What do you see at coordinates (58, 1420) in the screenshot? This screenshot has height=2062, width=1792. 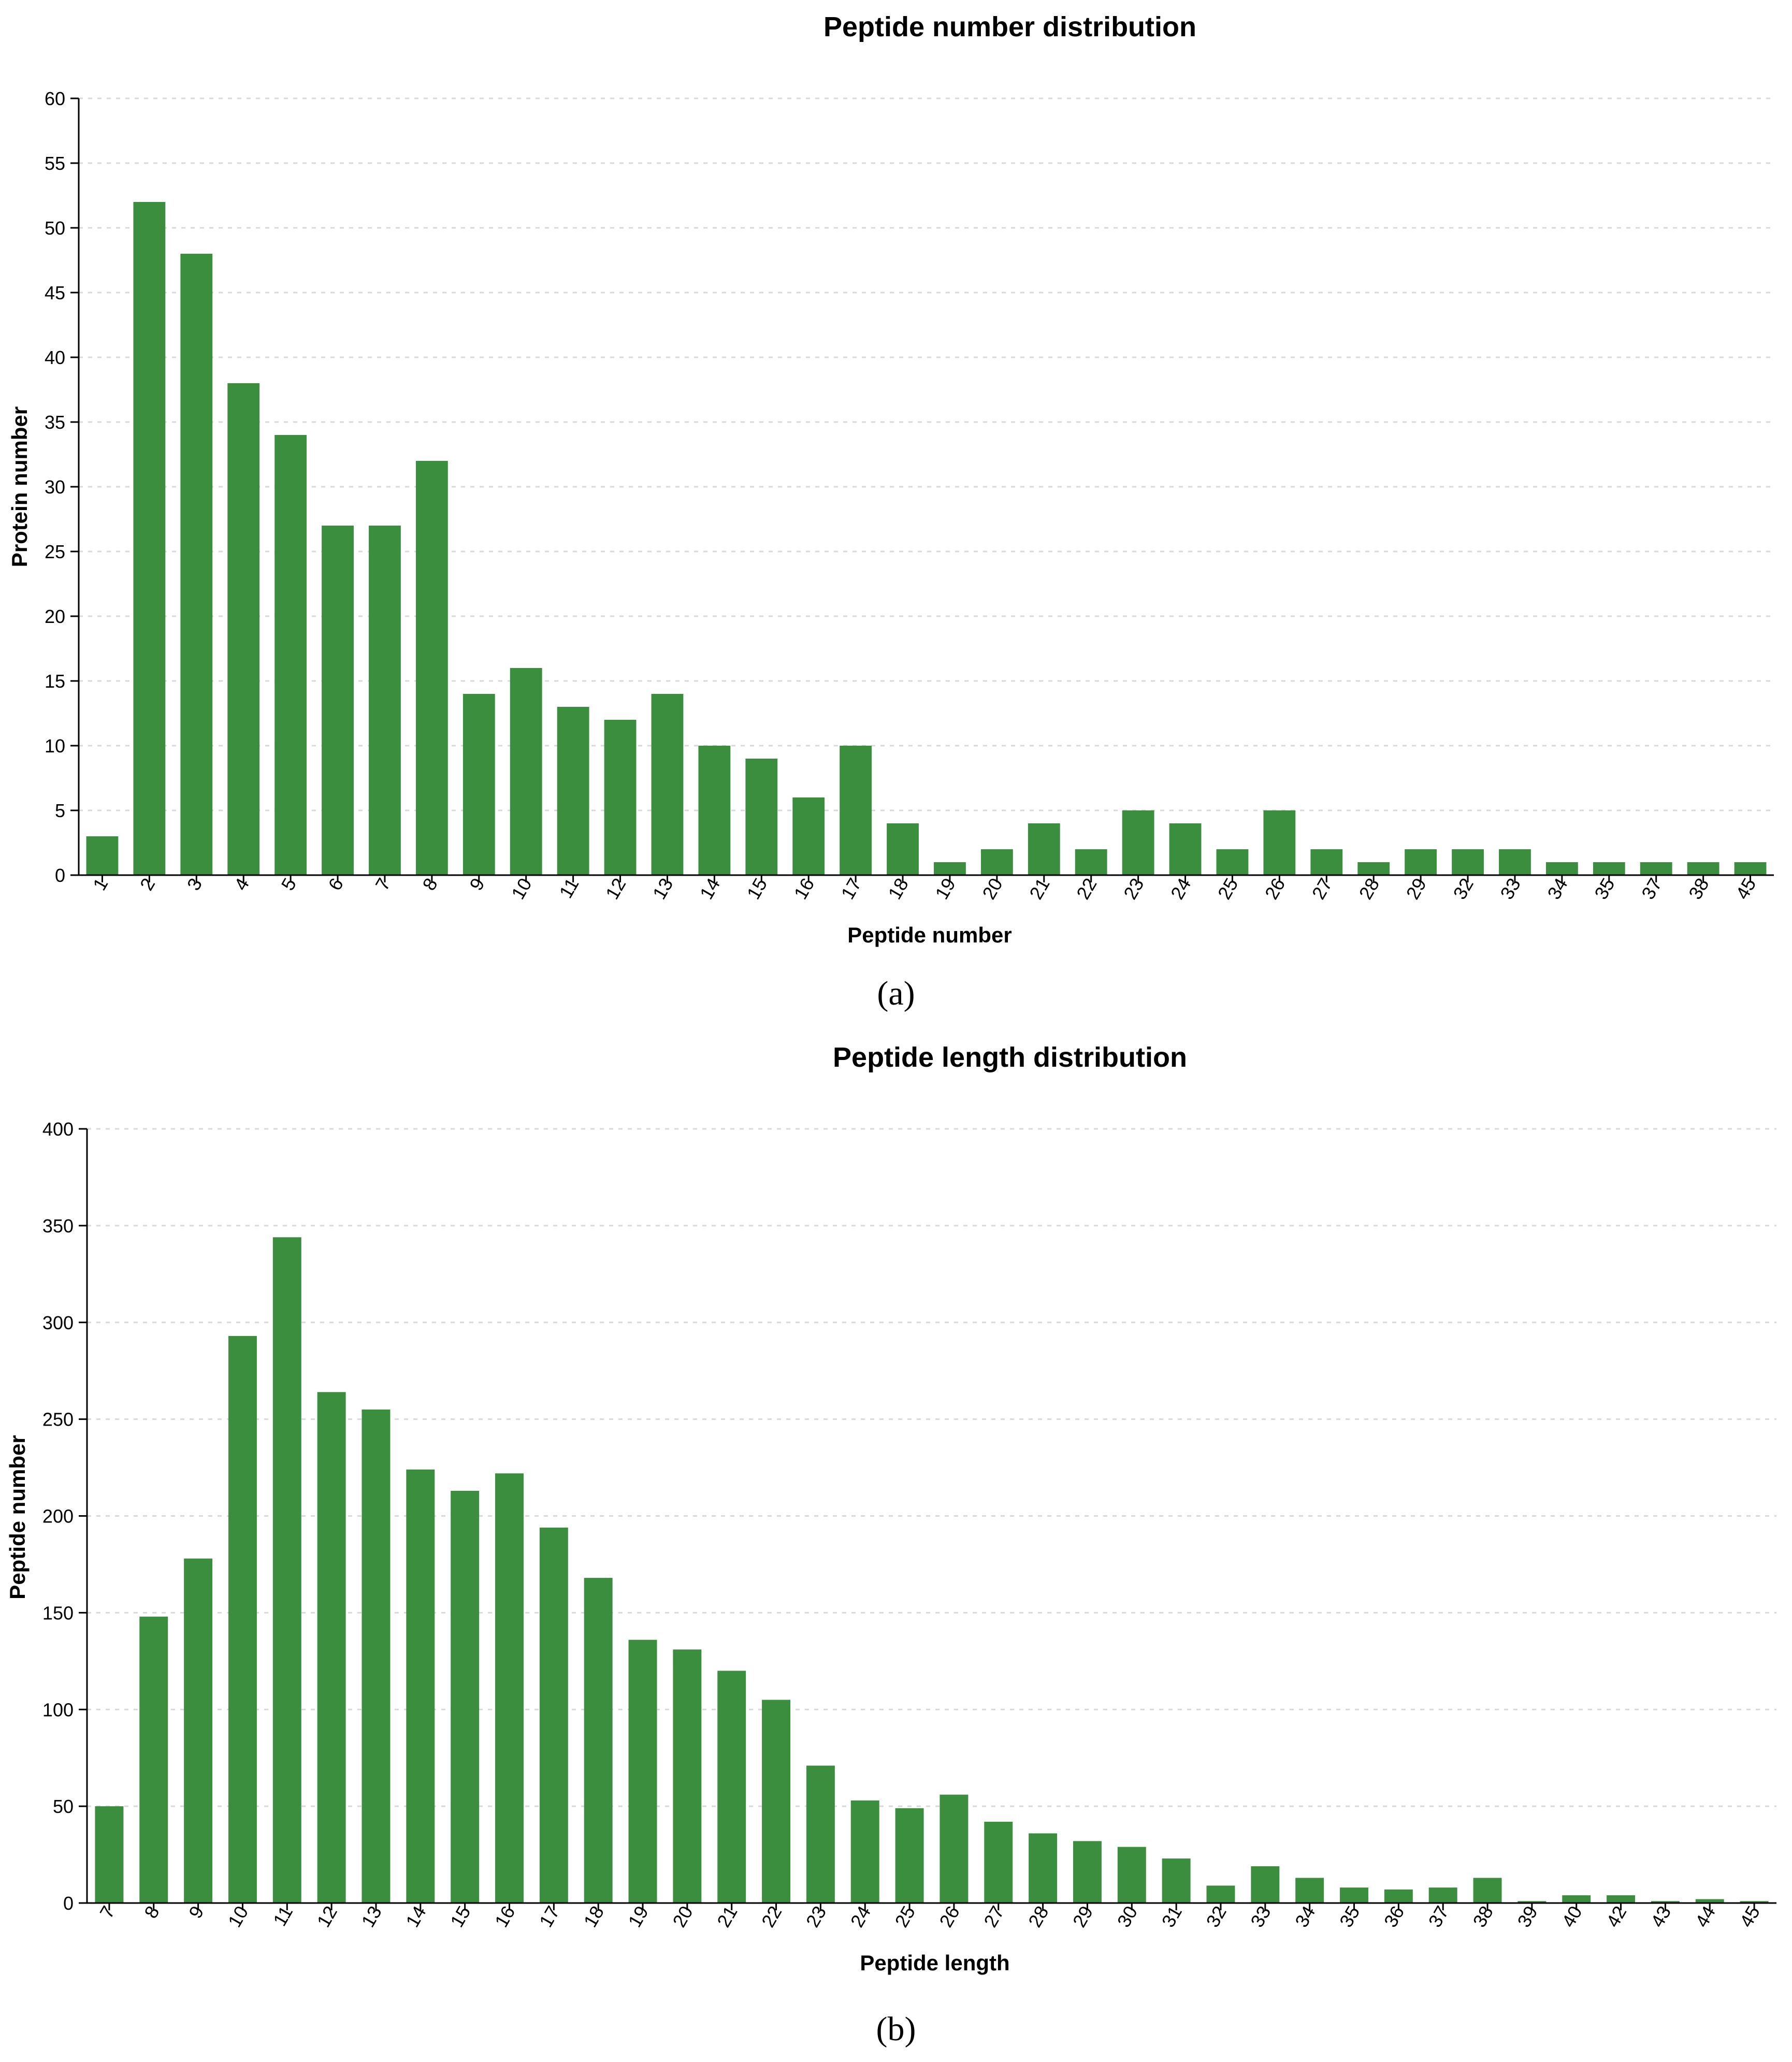 I see `y-tick-label: 250` at bounding box center [58, 1420].